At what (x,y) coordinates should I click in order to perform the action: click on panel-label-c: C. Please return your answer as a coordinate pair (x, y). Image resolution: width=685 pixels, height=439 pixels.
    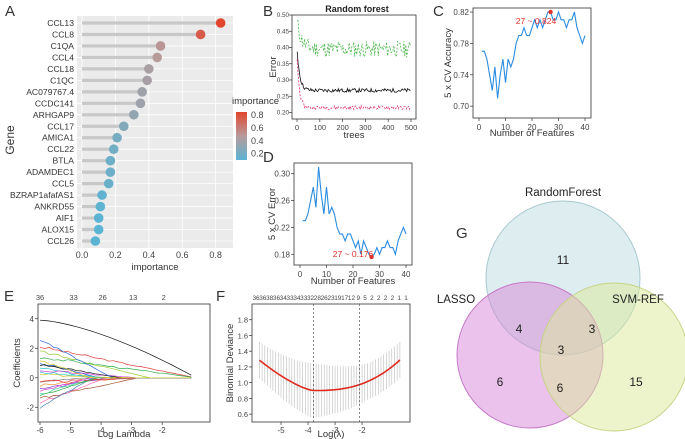
    Looking at the image, I should click on (438, 11).